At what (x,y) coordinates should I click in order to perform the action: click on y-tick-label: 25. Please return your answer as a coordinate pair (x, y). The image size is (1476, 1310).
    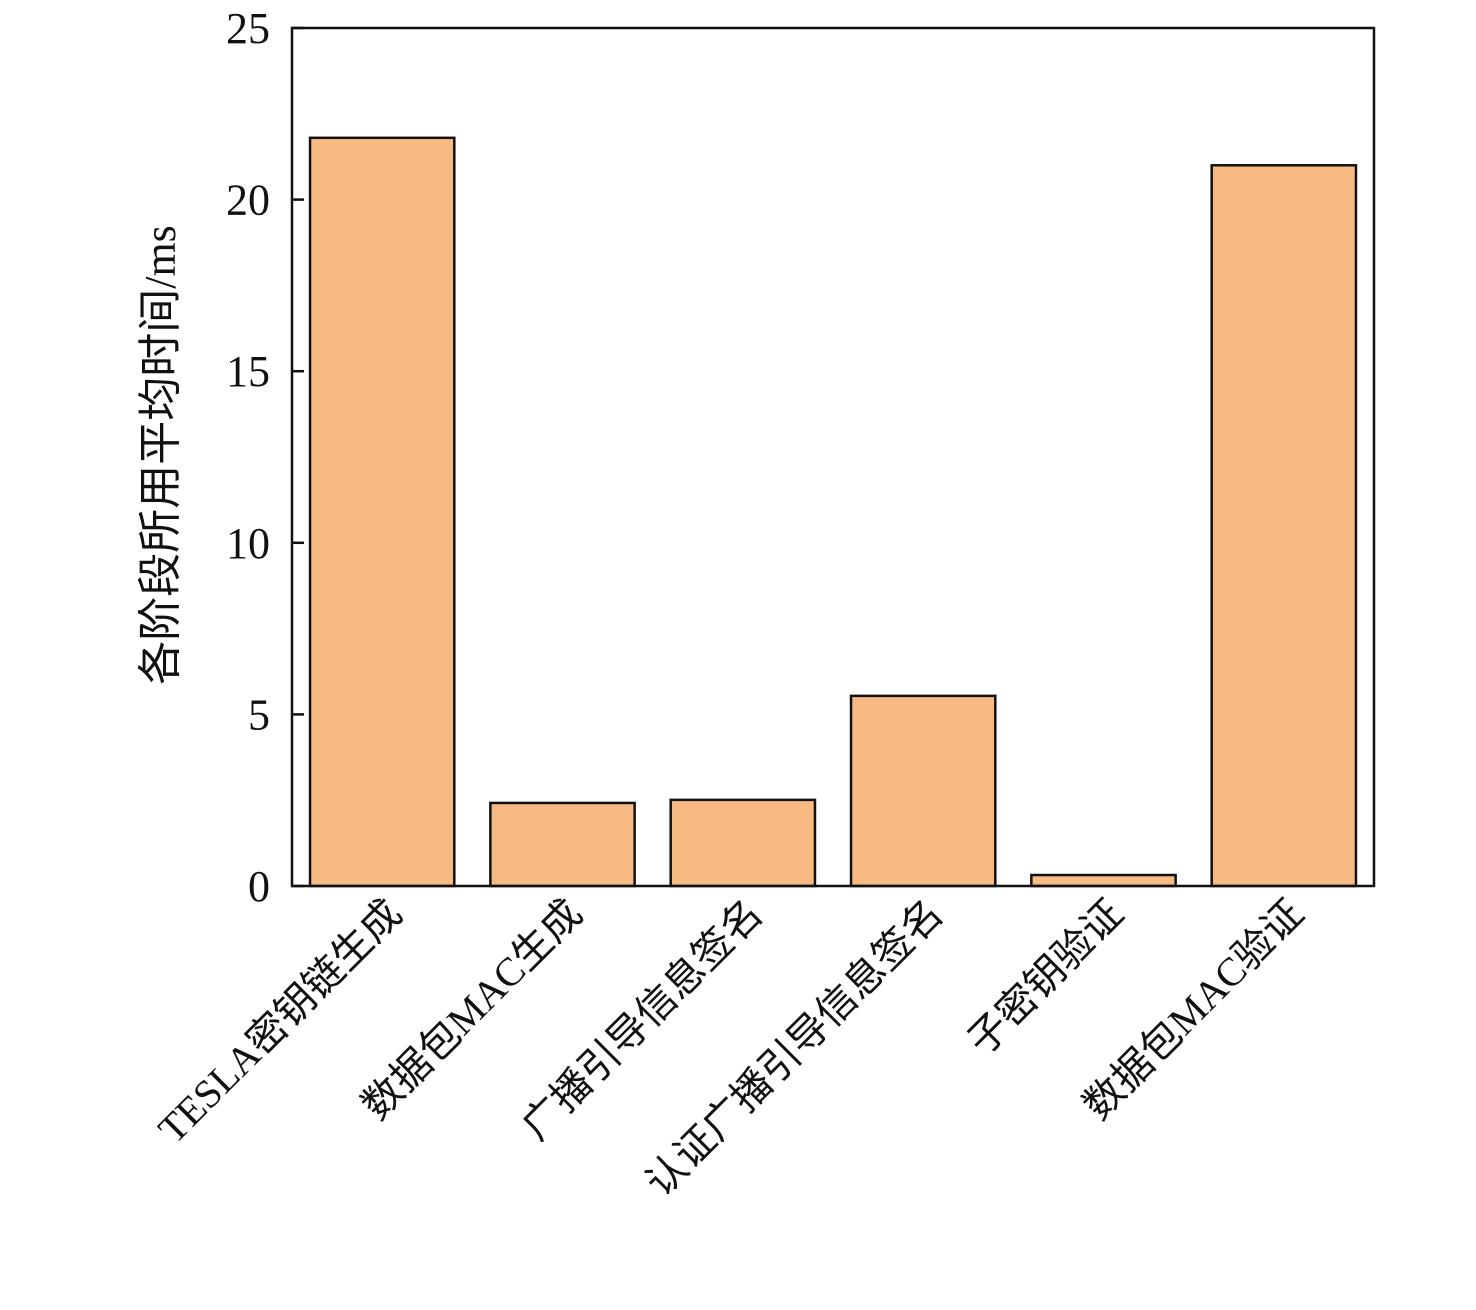
    Looking at the image, I should click on (248, 28).